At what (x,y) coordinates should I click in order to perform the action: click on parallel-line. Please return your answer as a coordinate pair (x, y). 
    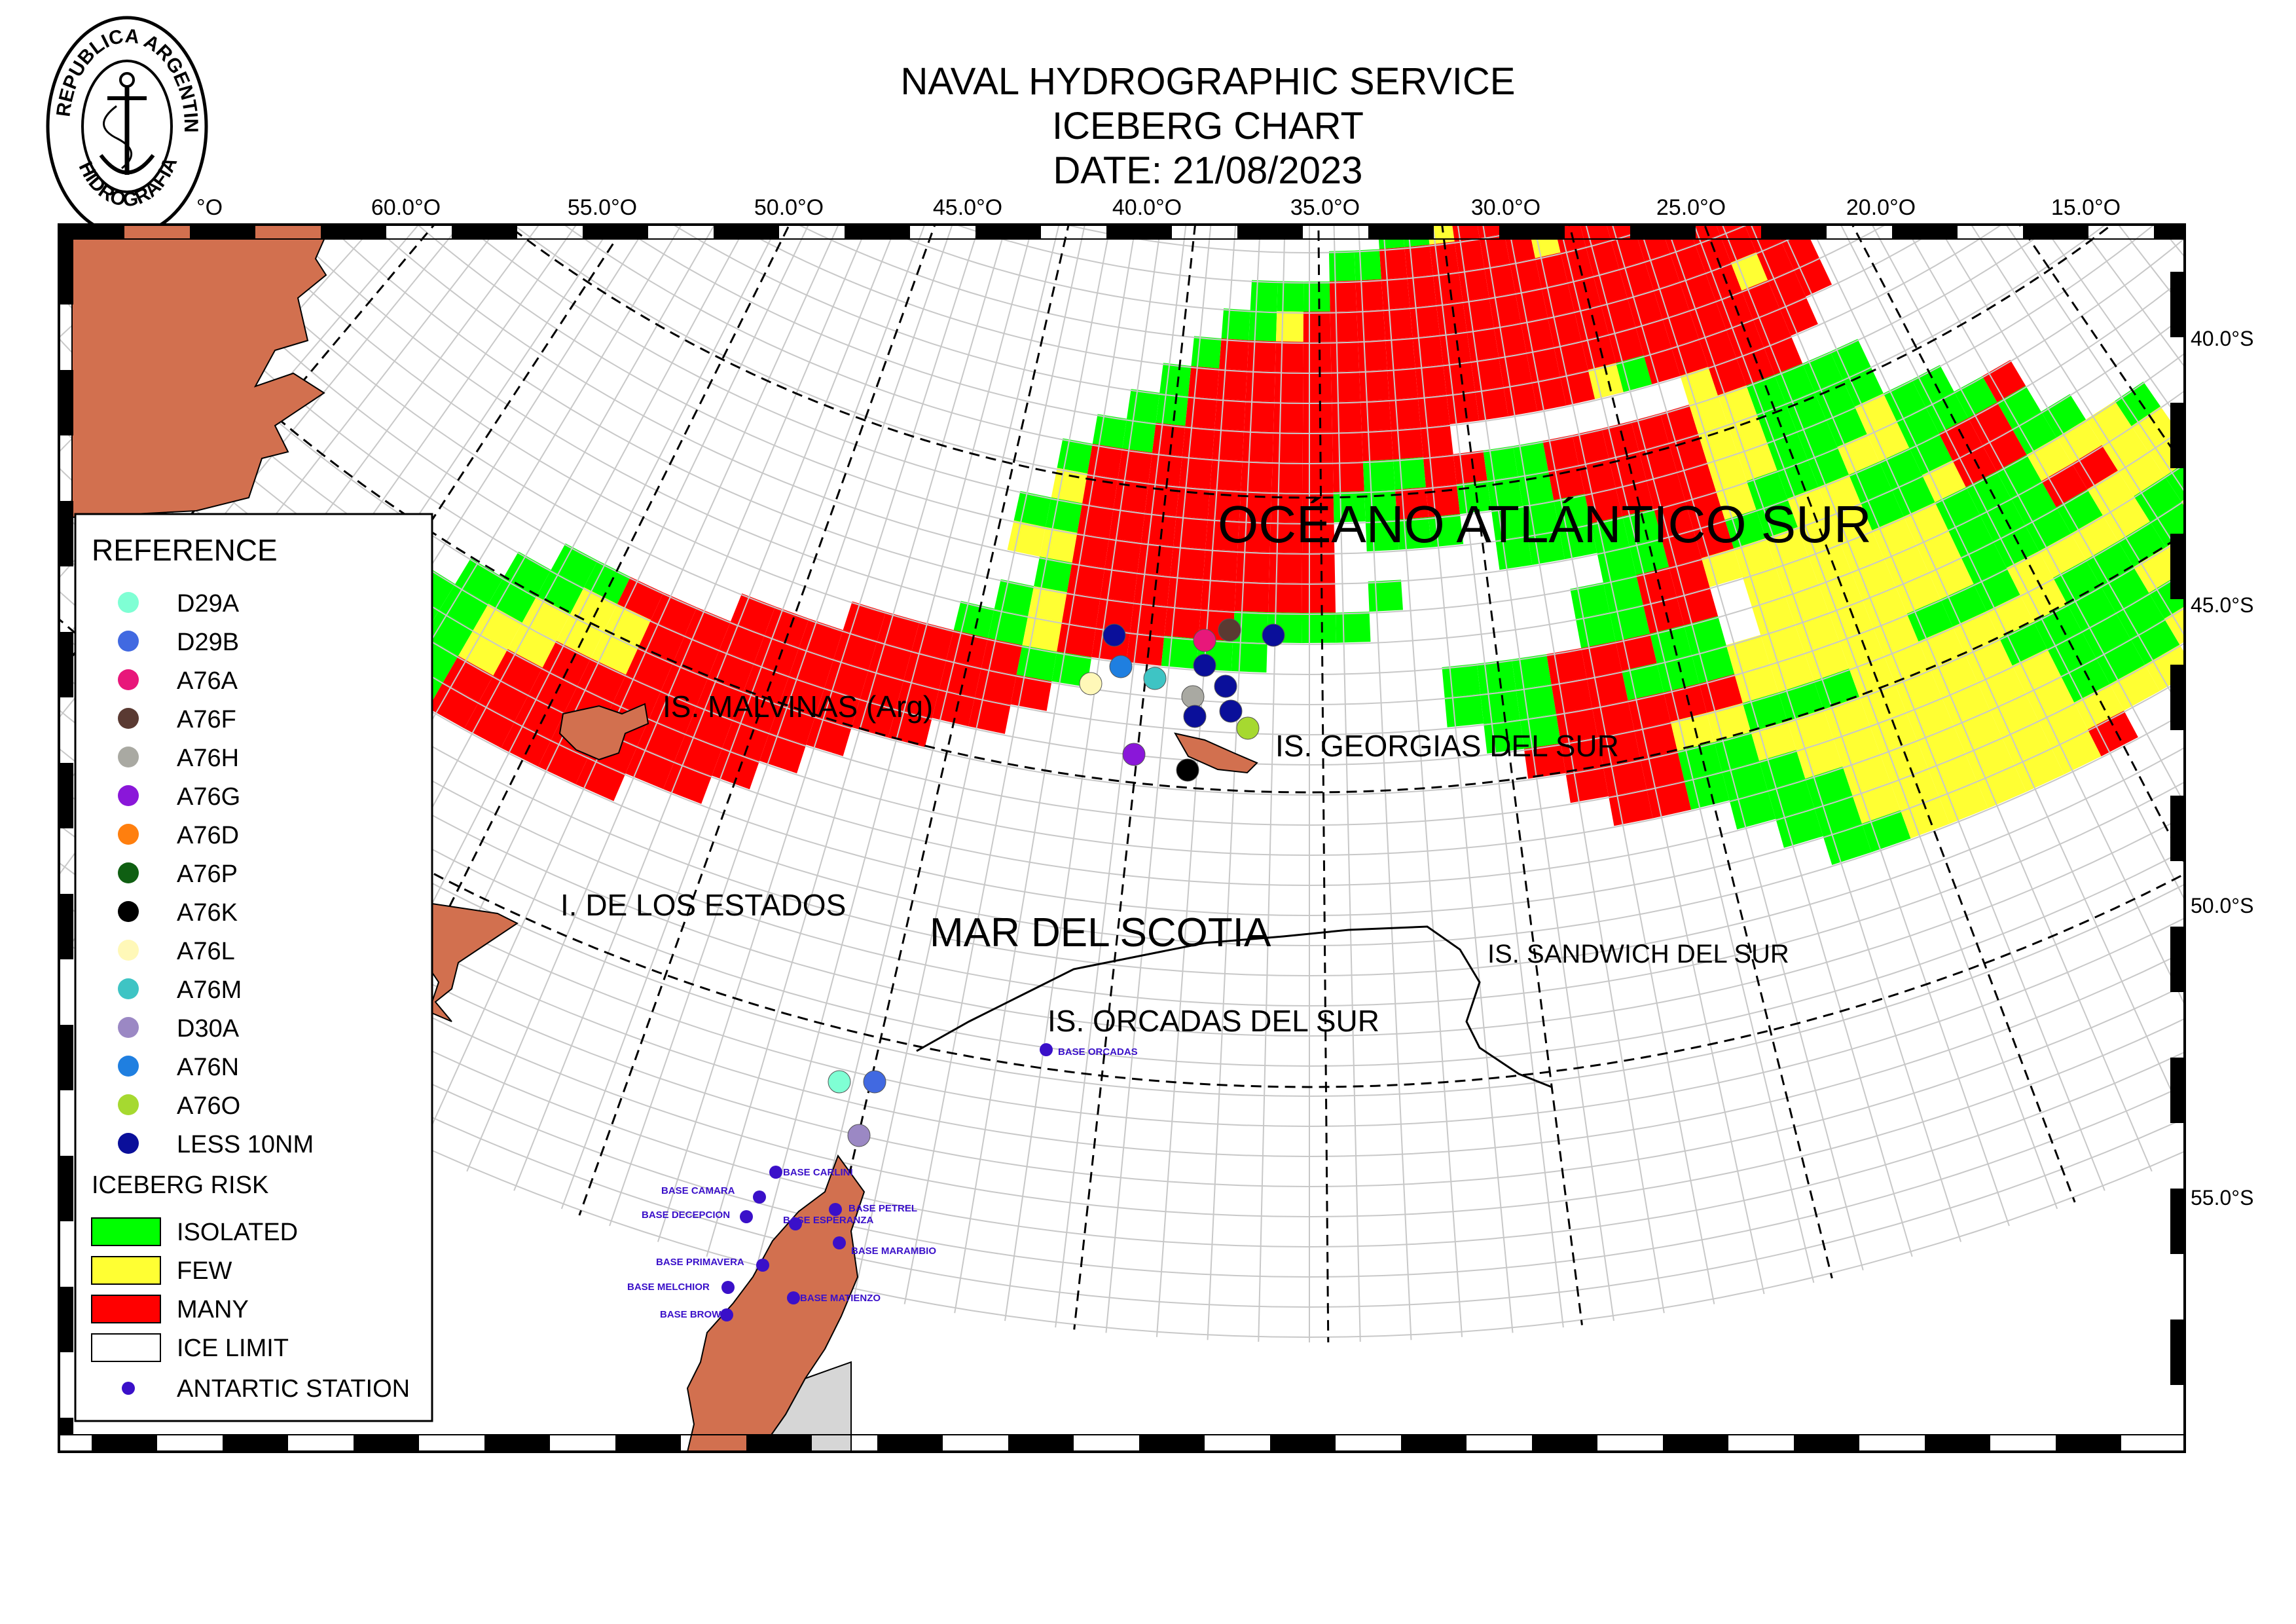
    Looking at the image, I should click on (1309, 101).